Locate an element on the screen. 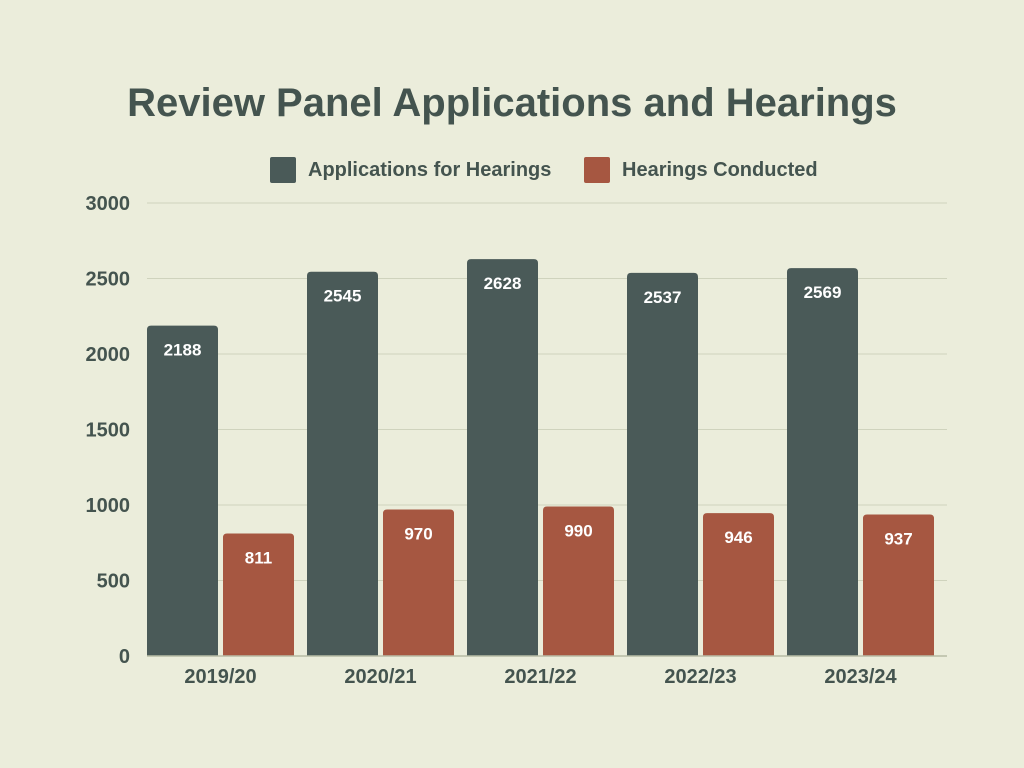 The height and width of the screenshot is (768, 1024). data-label: 2628 is located at coordinates (503, 283).